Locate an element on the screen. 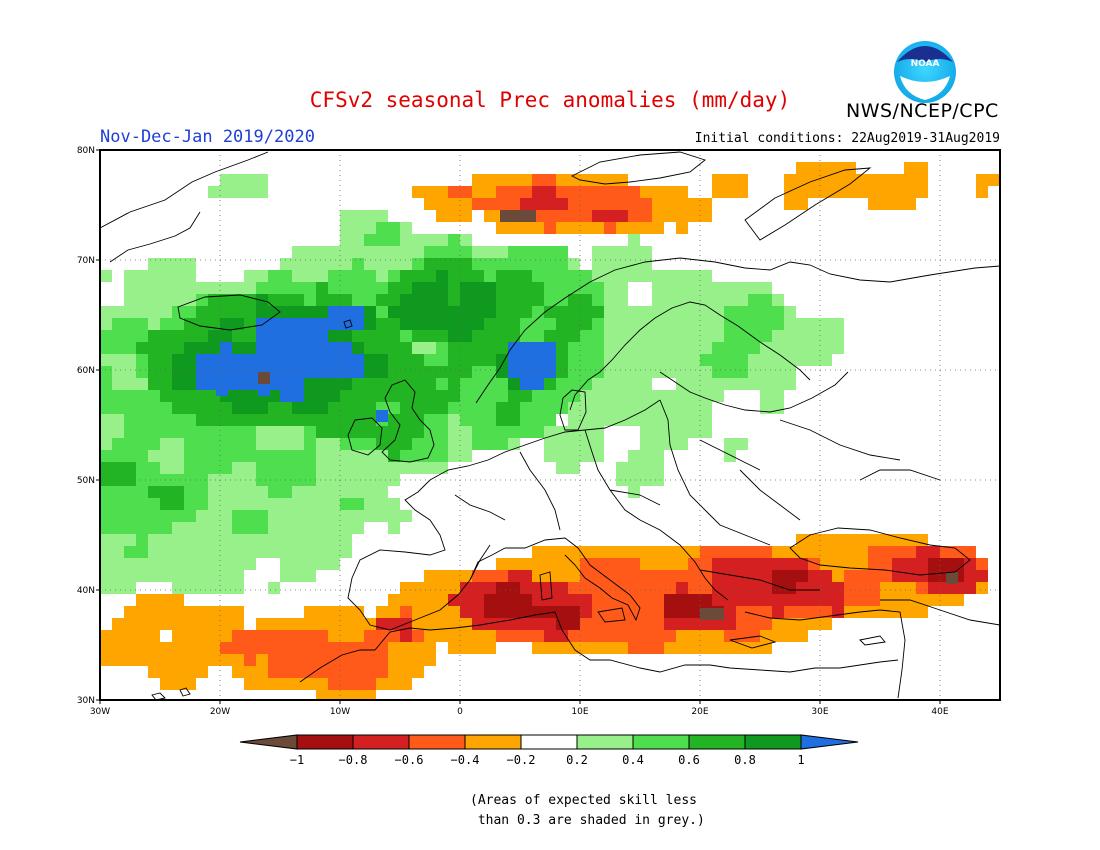  lat-tick-label: 30N is located at coordinates (86, 701).